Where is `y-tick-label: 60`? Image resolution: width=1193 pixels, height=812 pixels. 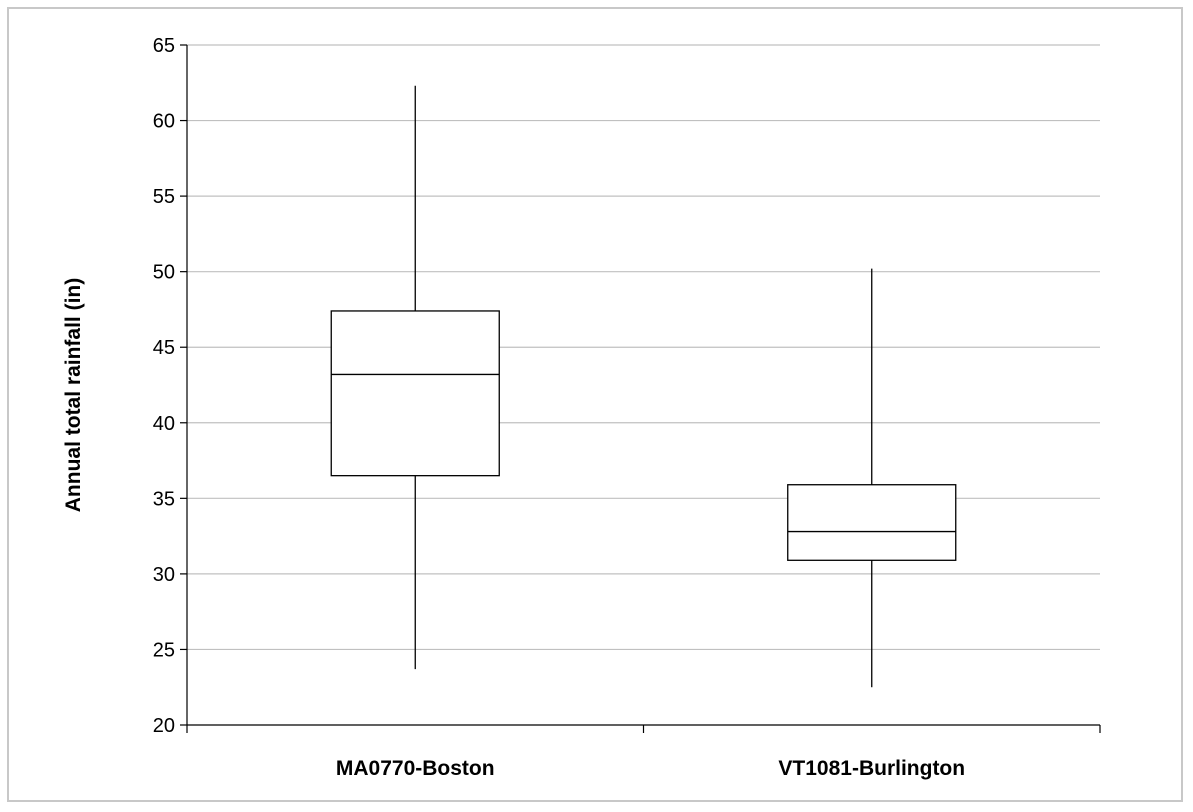 y-tick-label: 60 is located at coordinates (164, 122).